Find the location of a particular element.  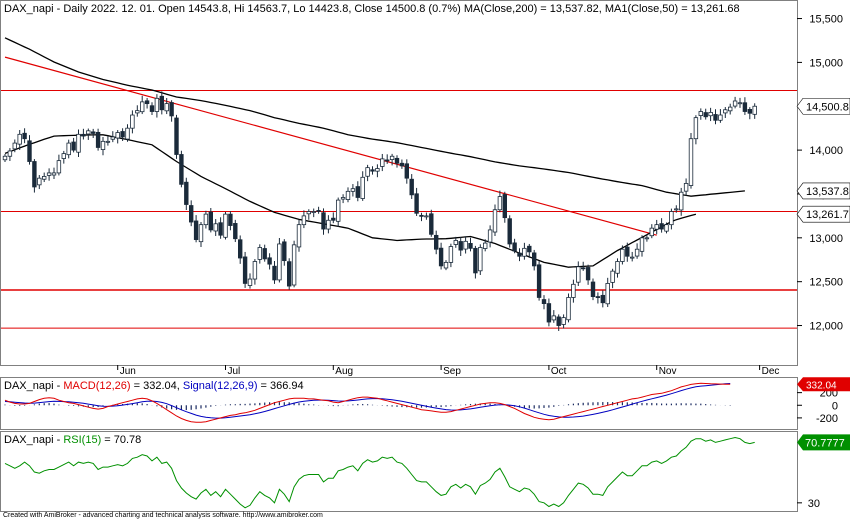

macd-y-tick-label: -200 is located at coordinates (827, 419).